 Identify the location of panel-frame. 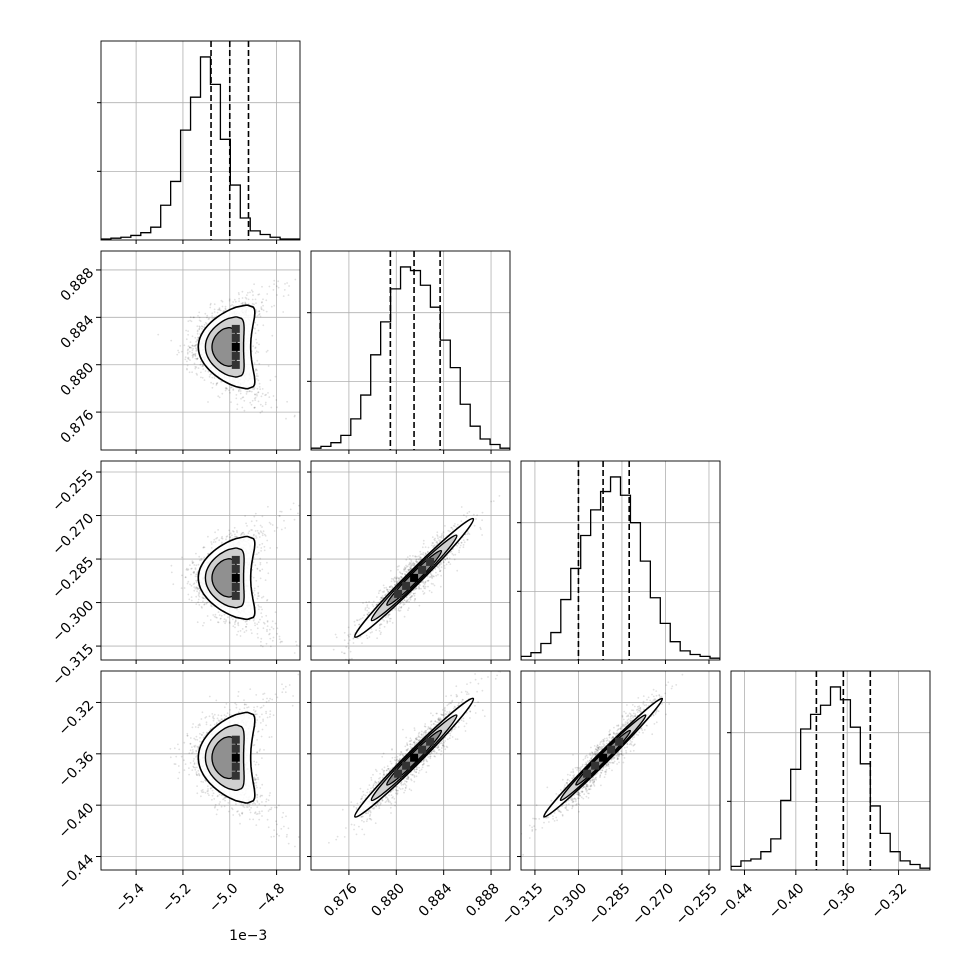
(620, 560).